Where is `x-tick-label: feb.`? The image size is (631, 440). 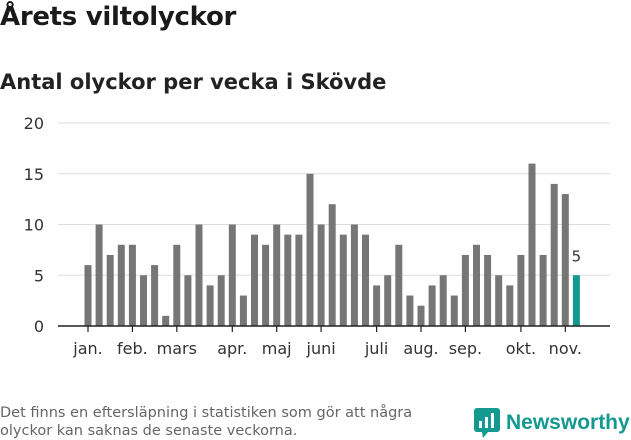 x-tick-label: feb. is located at coordinates (132, 348).